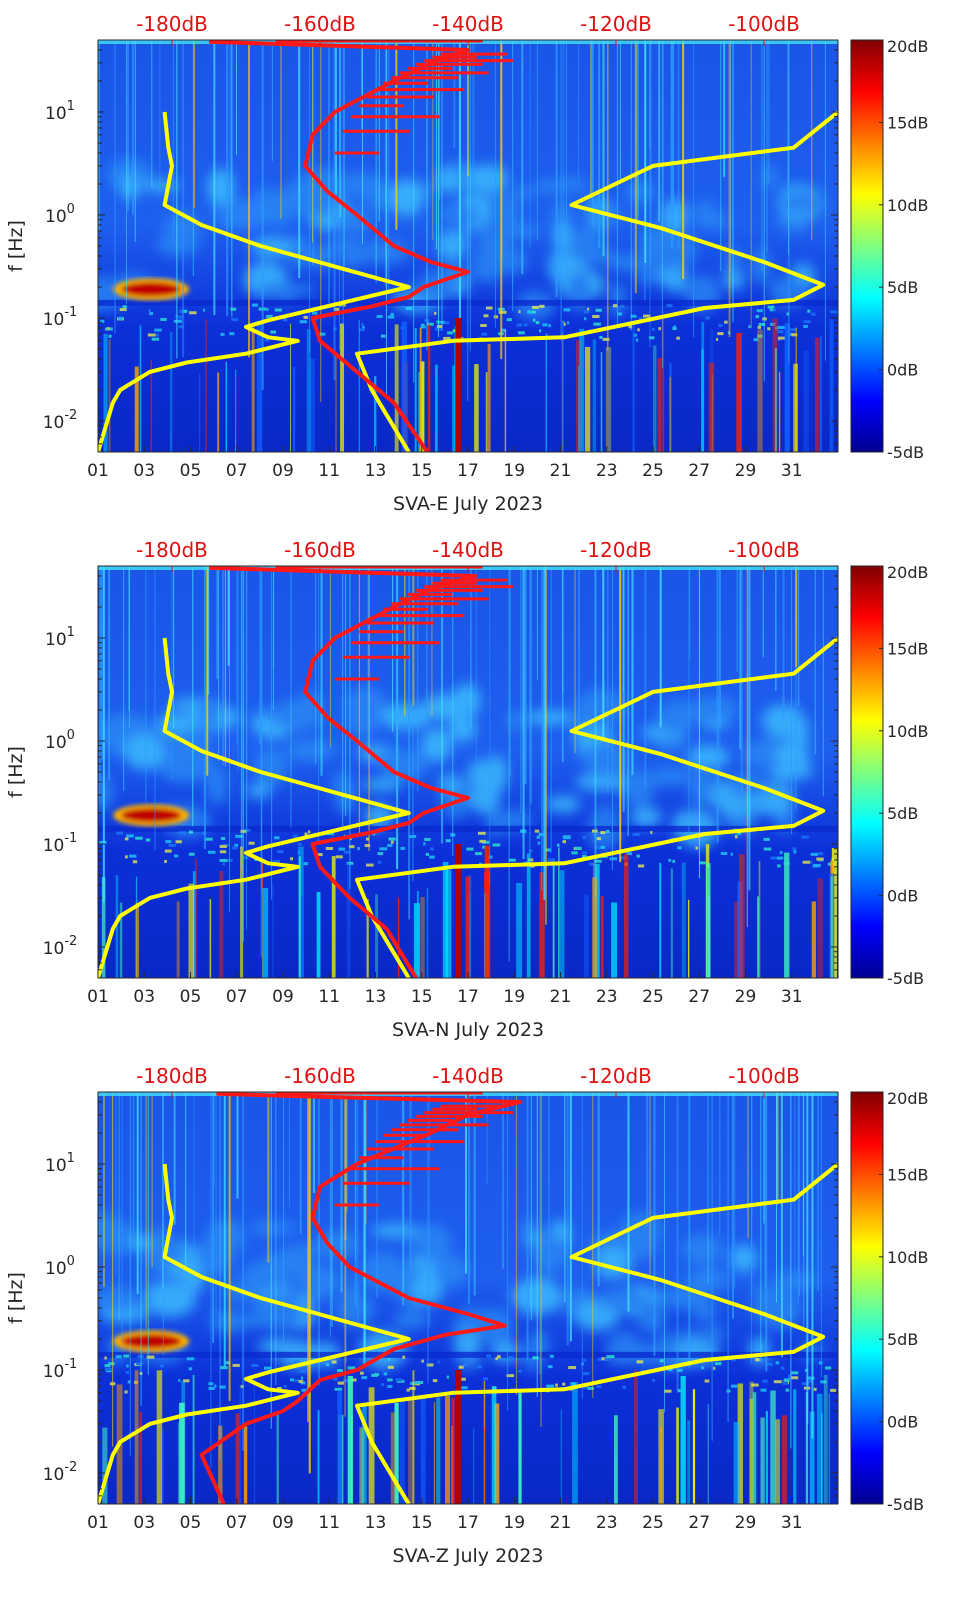 The height and width of the screenshot is (1599, 962). I want to click on colorbar-label: 0dB, so click(902, 1422).